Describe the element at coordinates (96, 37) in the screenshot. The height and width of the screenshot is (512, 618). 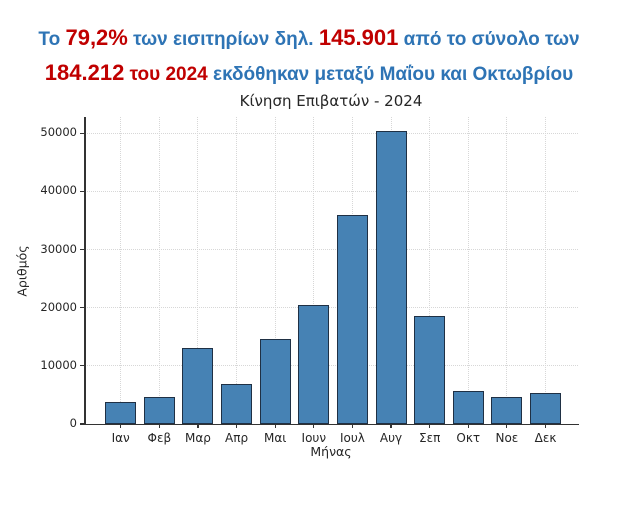
I see `headline-segment: 79,2%` at that location.